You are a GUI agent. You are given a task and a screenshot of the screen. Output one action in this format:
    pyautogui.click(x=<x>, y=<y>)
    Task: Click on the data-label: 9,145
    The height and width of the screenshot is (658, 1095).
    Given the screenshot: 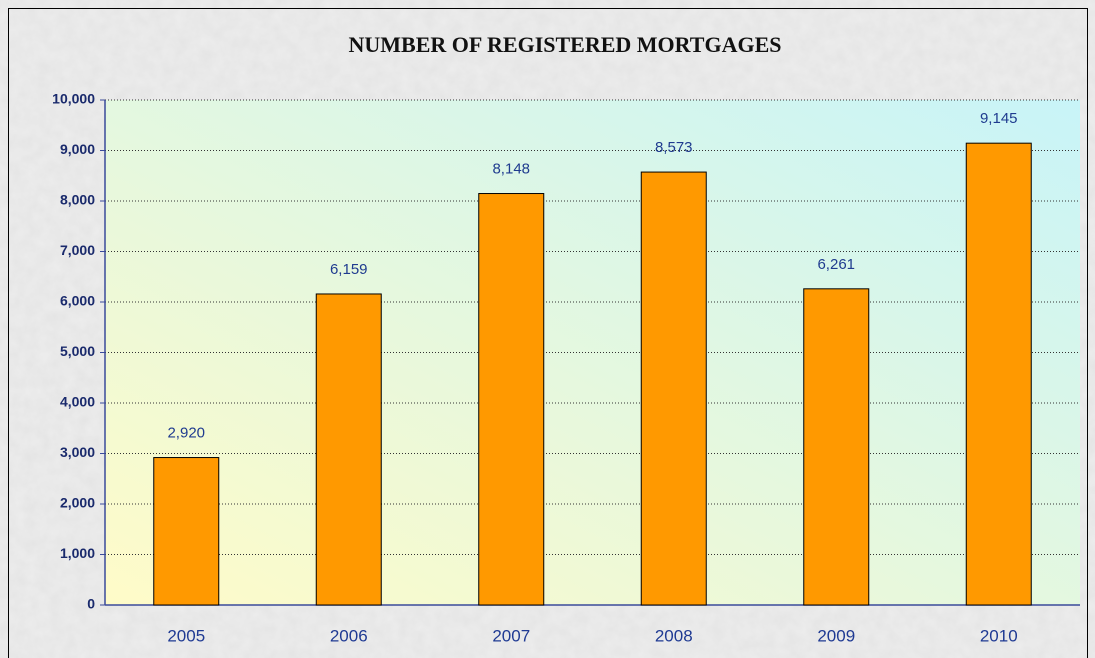 What is the action you would take?
    pyautogui.click(x=999, y=118)
    